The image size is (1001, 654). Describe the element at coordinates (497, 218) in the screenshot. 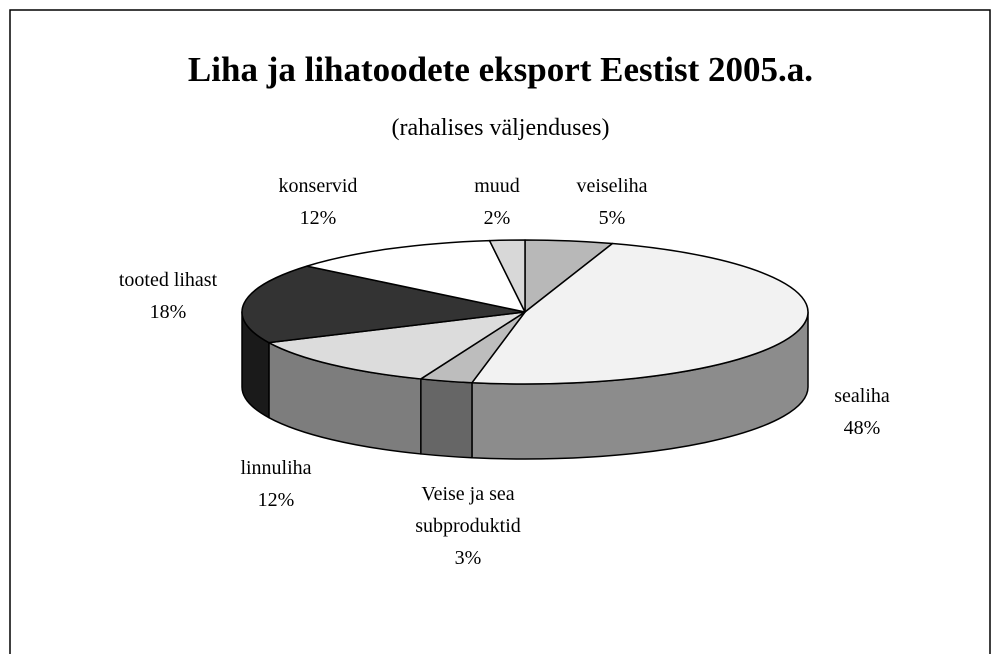

I see `slice-value-label: 2%` at that location.